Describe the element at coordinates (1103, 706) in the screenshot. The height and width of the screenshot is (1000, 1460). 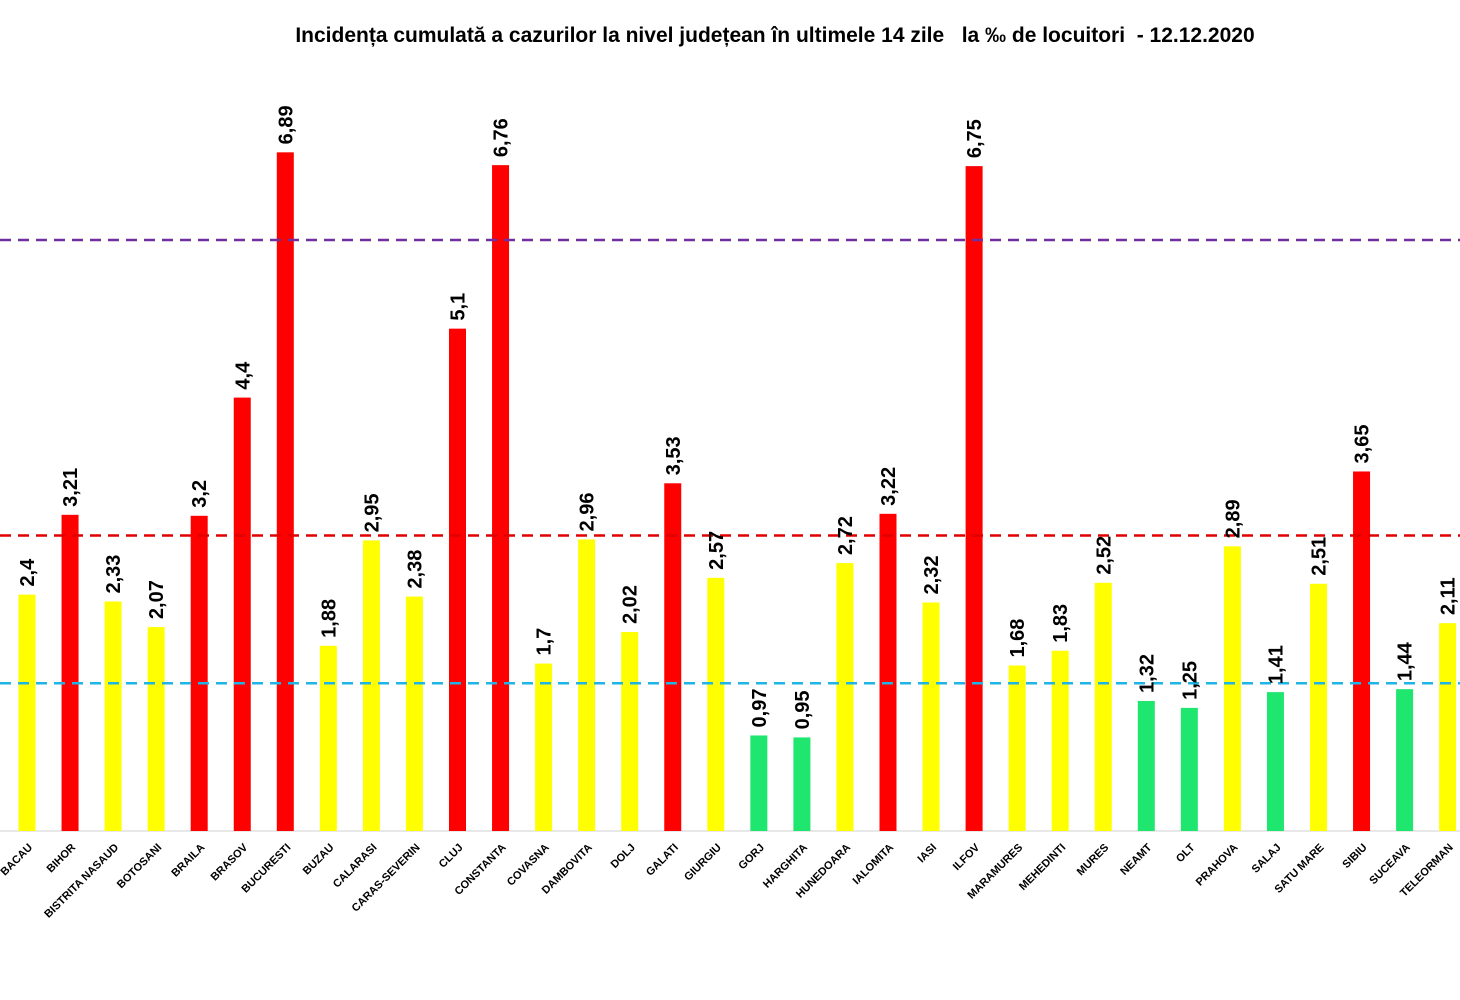
I see `bar-mures` at that location.